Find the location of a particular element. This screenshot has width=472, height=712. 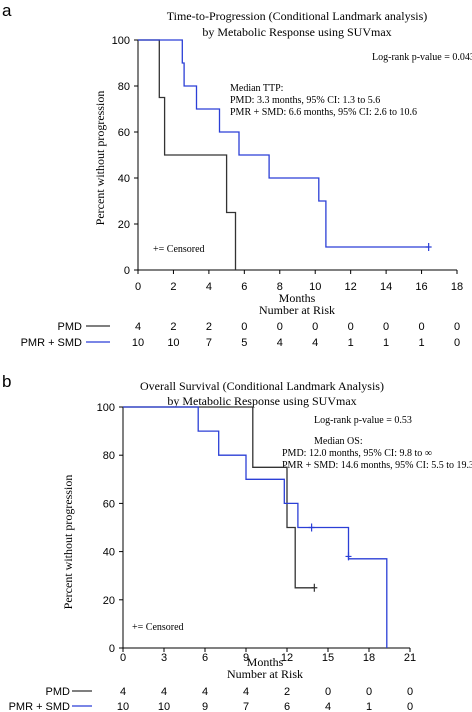

panel-b-risk-pmr-smd-value: 9 is located at coordinates (205, 706).